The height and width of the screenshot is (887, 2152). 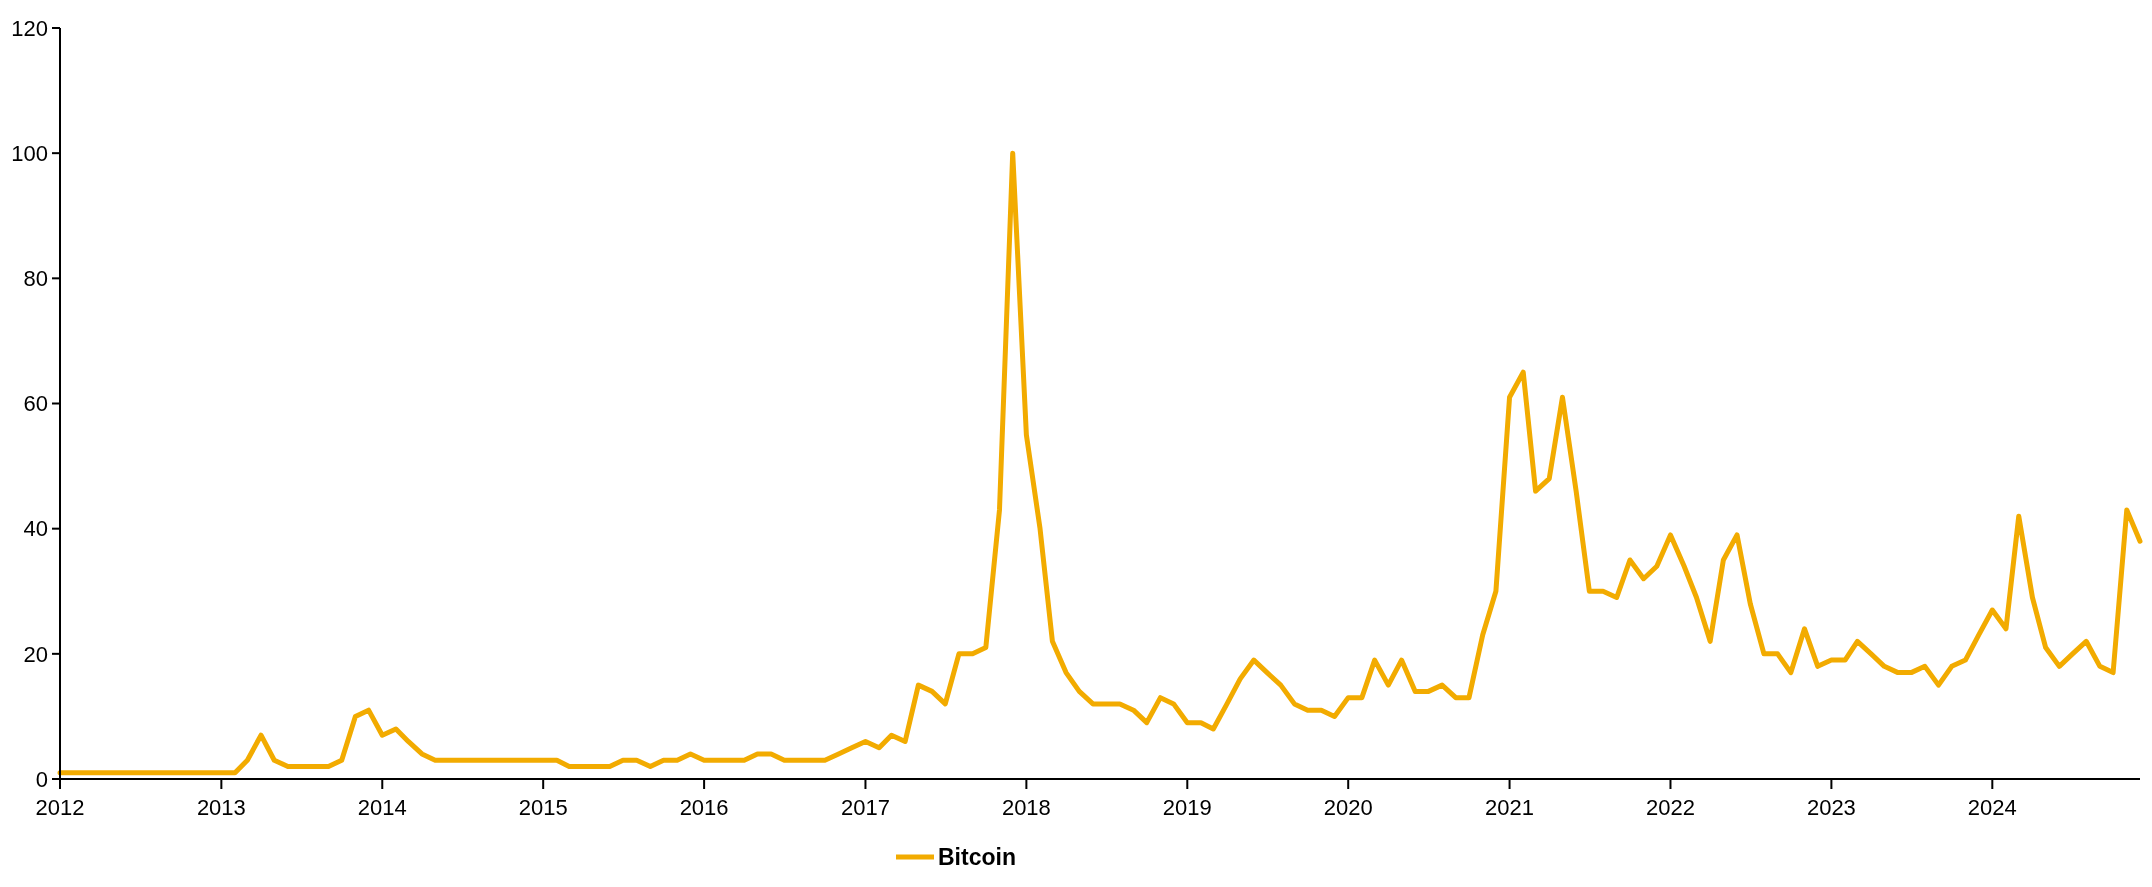 What do you see at coordinates (865, 807) in the screenshot?
I see `x-tick-label: 2017` at bounding box center [865, 807].